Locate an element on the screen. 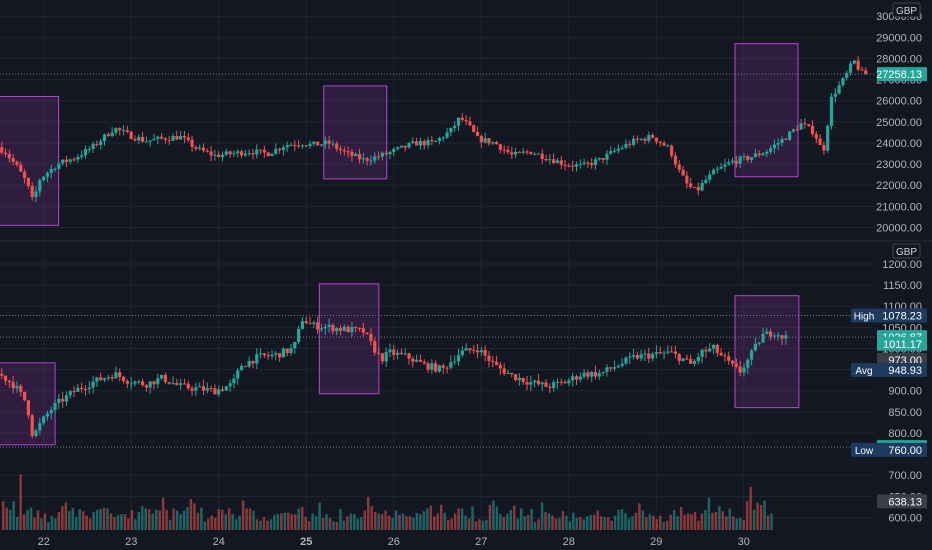 This screenshot has height=550, width=932. x-tick-label: 25 is located at coordinates (306, 542).